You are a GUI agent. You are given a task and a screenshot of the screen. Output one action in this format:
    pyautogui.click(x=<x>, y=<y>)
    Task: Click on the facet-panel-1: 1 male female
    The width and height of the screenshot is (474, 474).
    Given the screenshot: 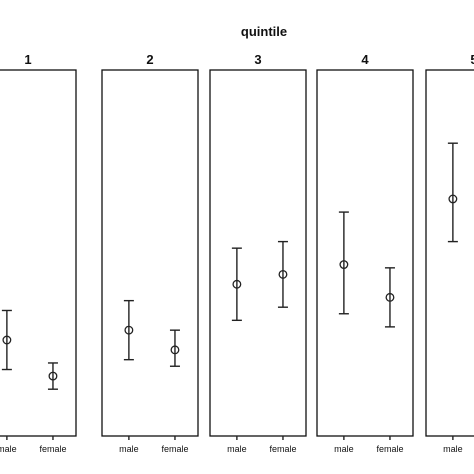 What is the action you would take?
    pyautogui.click(x=38, y=253)
    